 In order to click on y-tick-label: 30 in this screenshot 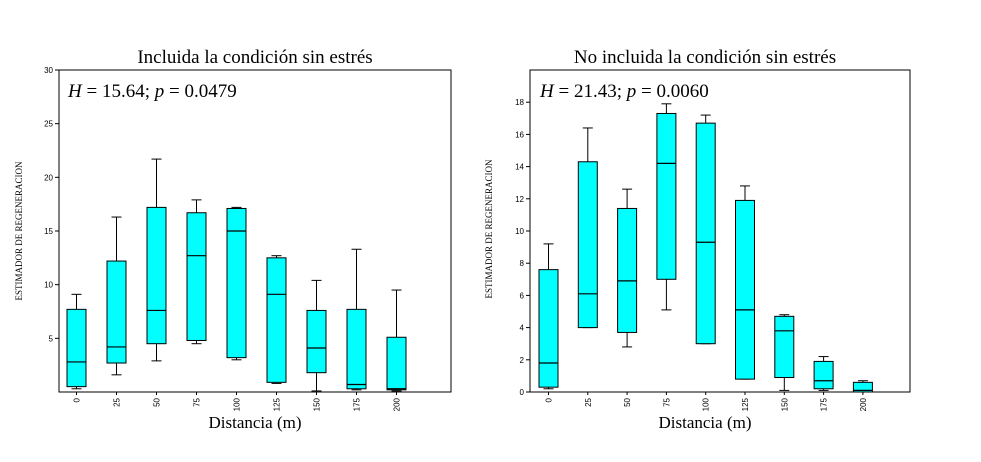, I will do `click(48, 70)`.